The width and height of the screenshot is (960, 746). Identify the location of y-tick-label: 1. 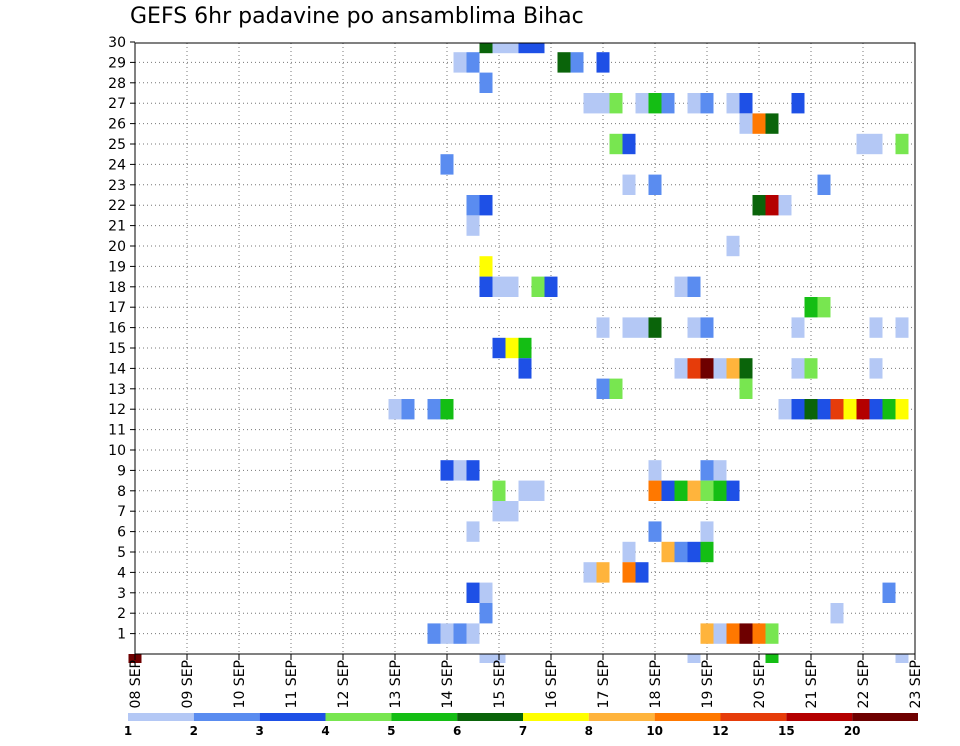
(121, 635).